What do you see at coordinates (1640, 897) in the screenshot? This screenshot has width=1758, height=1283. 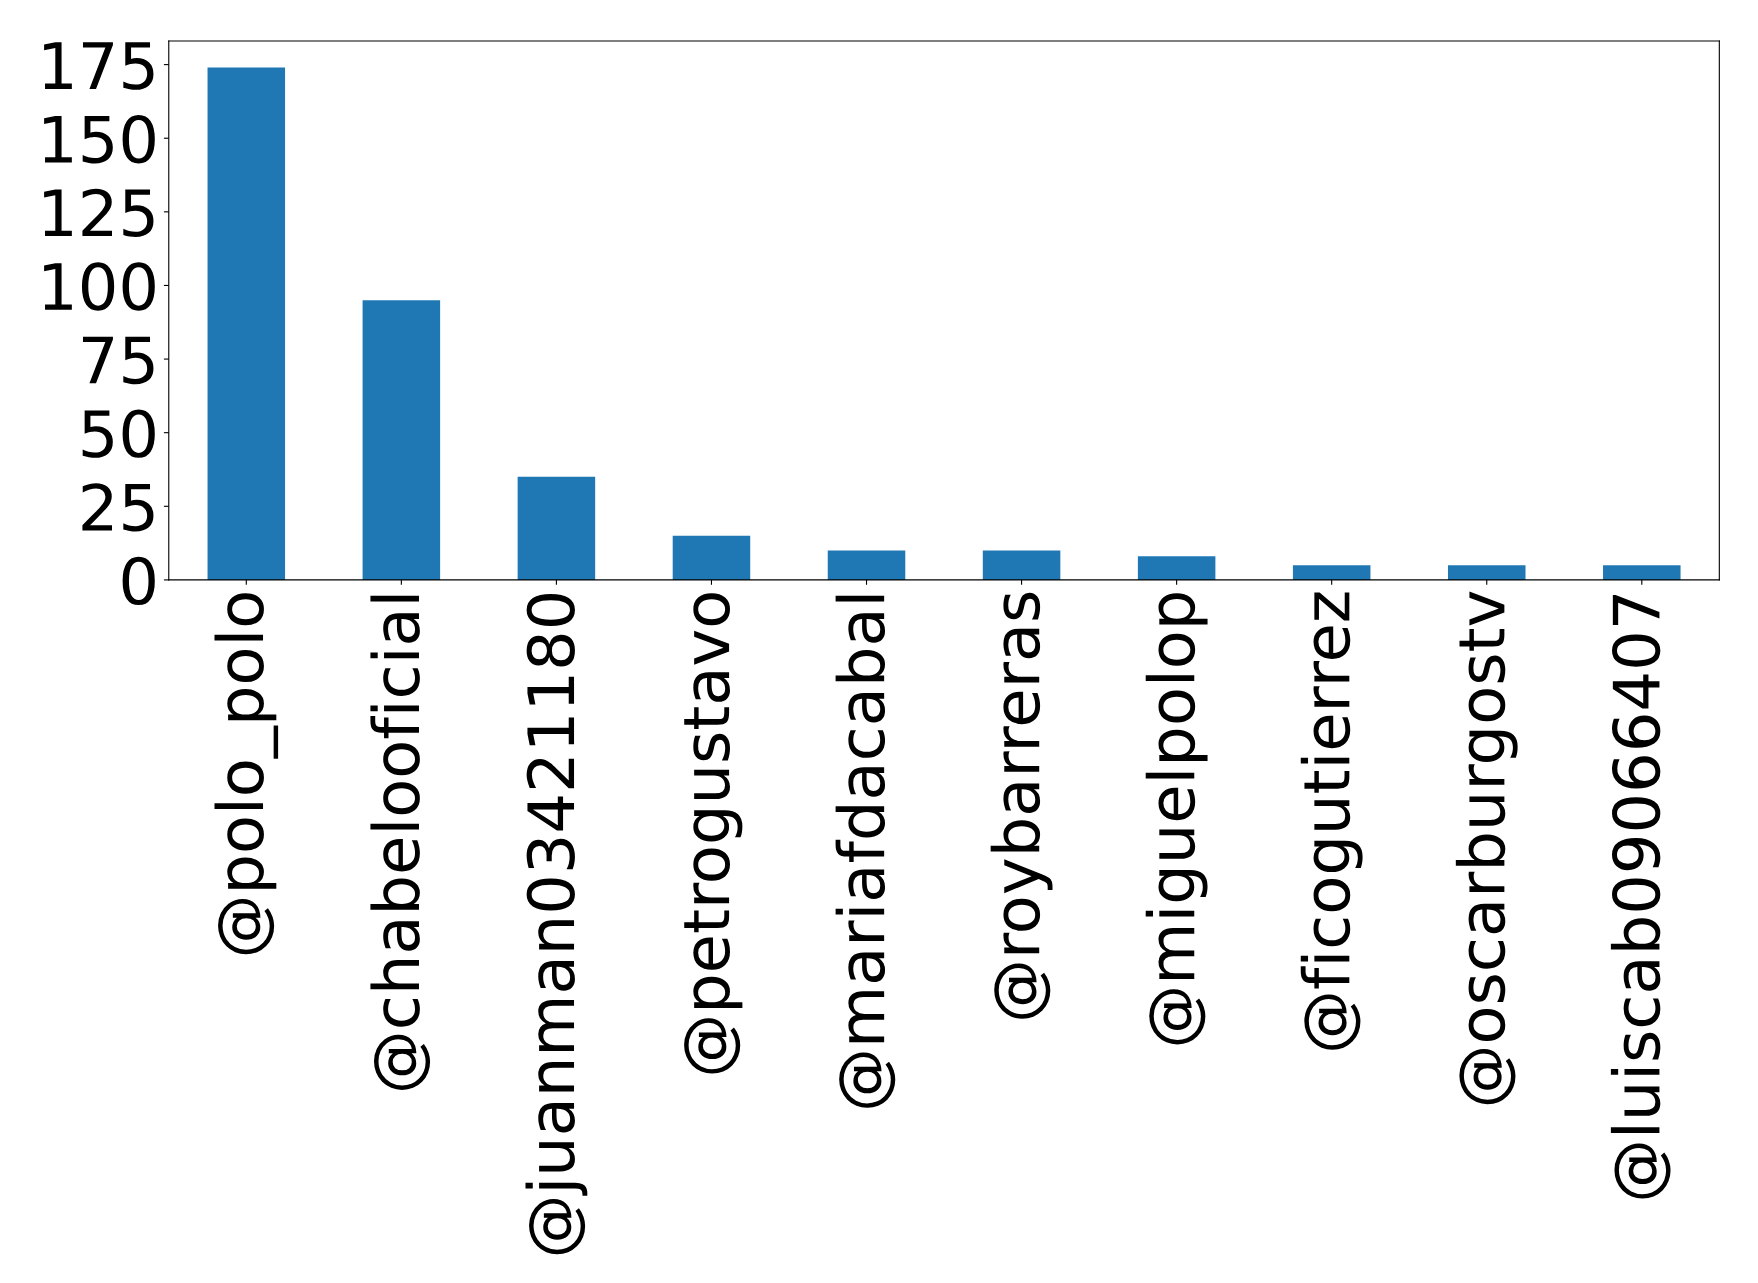 I see `x-tick-label: @luiscab09066407` at bounding box center [1640, 897].